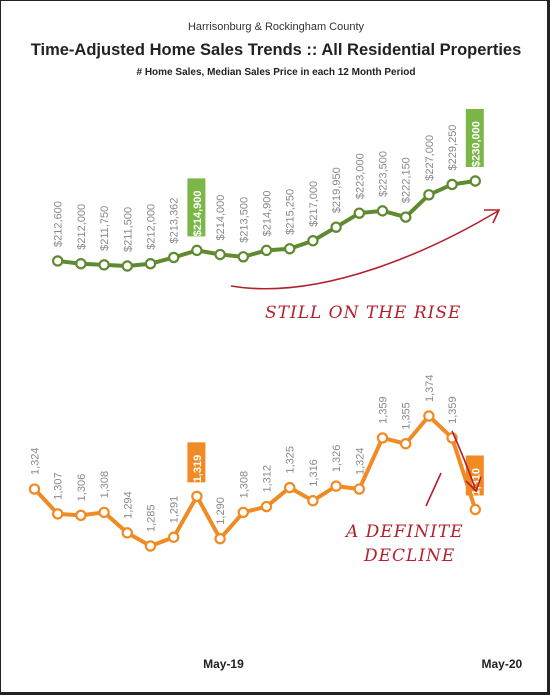 This screenshot has width=550, height=696. Describe the element at coordinates (360, 176) in the screenshot. I see `price-value-label: $223,000` at that location.